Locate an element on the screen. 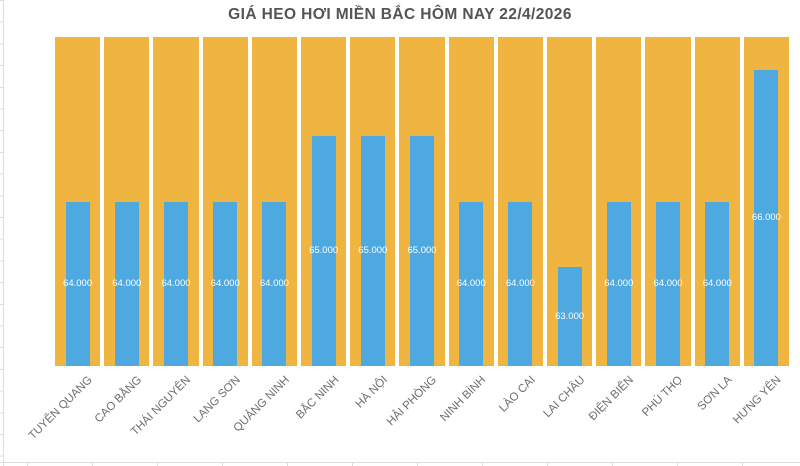 The image size is (800, 466). value-bar: 63.000 is located at coordinates (570, 316).